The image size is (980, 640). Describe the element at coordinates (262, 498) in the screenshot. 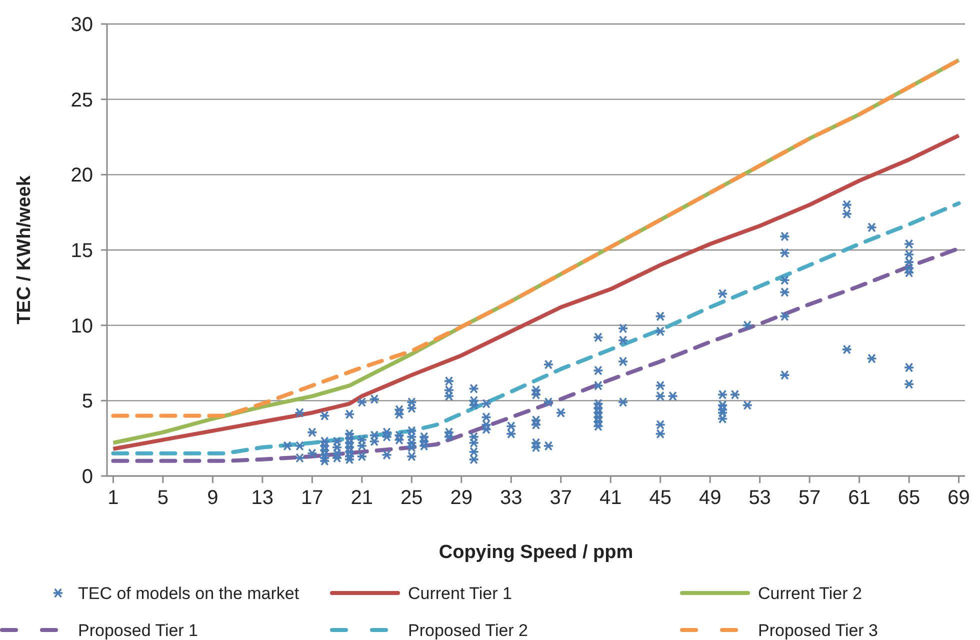

I see `x-tick-label: 13` at that location.